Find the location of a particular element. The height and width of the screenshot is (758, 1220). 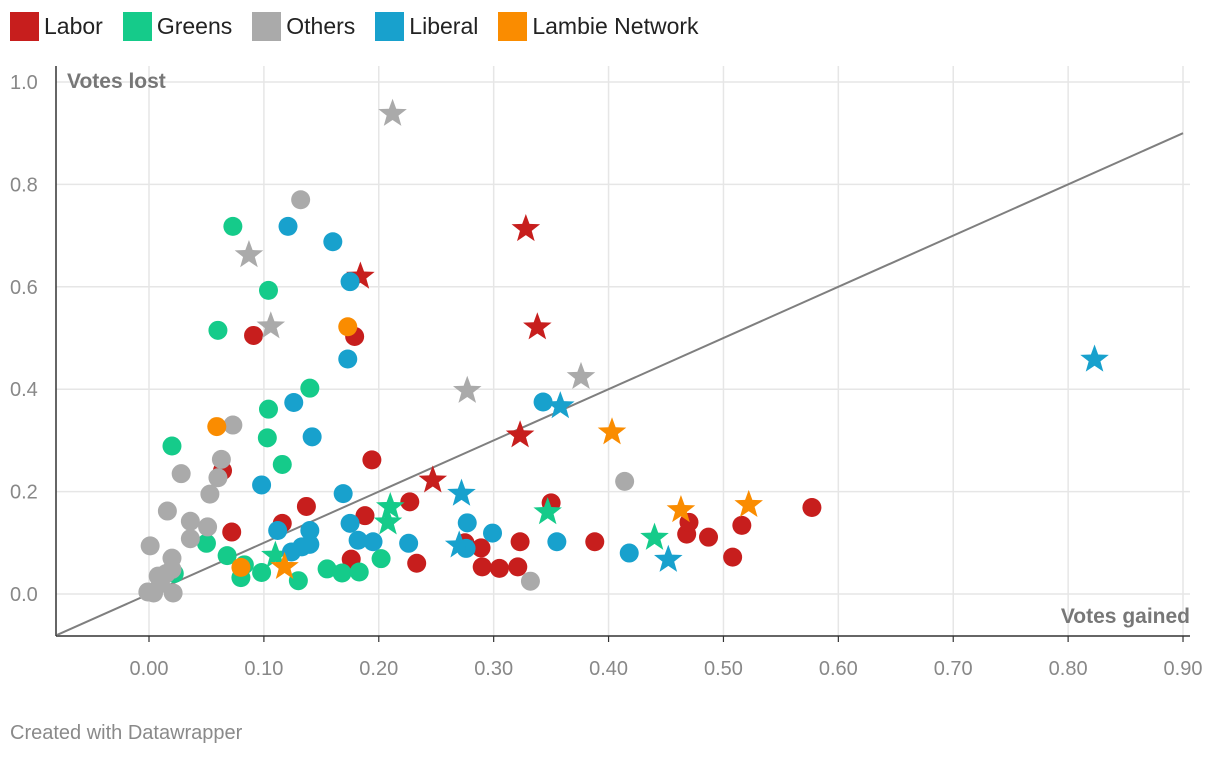

y-tick-label: 0.8 is located at coordinates (24, 185).